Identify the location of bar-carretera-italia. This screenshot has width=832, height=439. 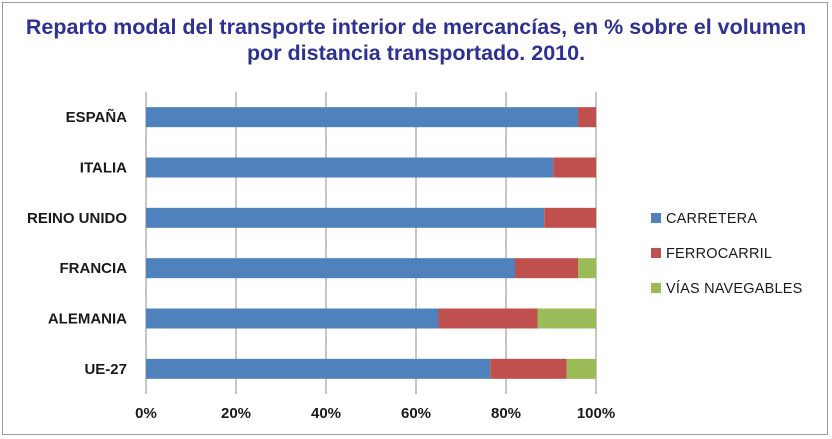
(350, 167).